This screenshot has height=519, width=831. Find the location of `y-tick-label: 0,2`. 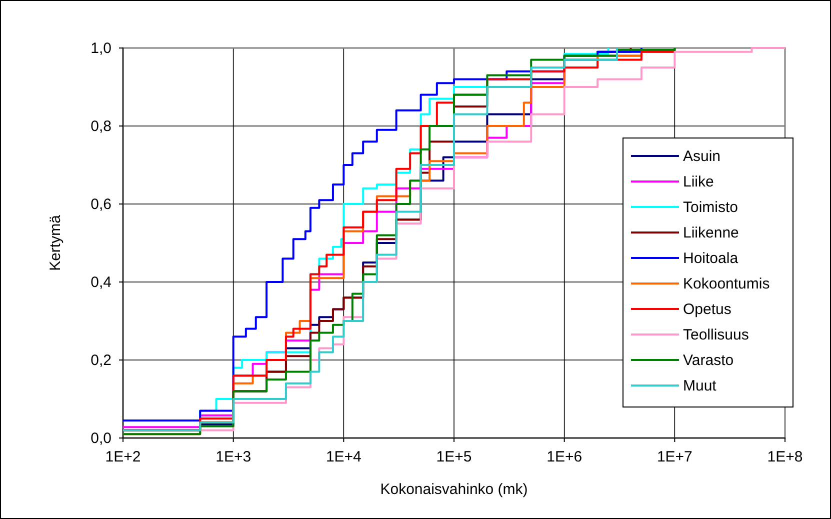

y-tick-label: 0,2 is located at coordinates (101, 360).